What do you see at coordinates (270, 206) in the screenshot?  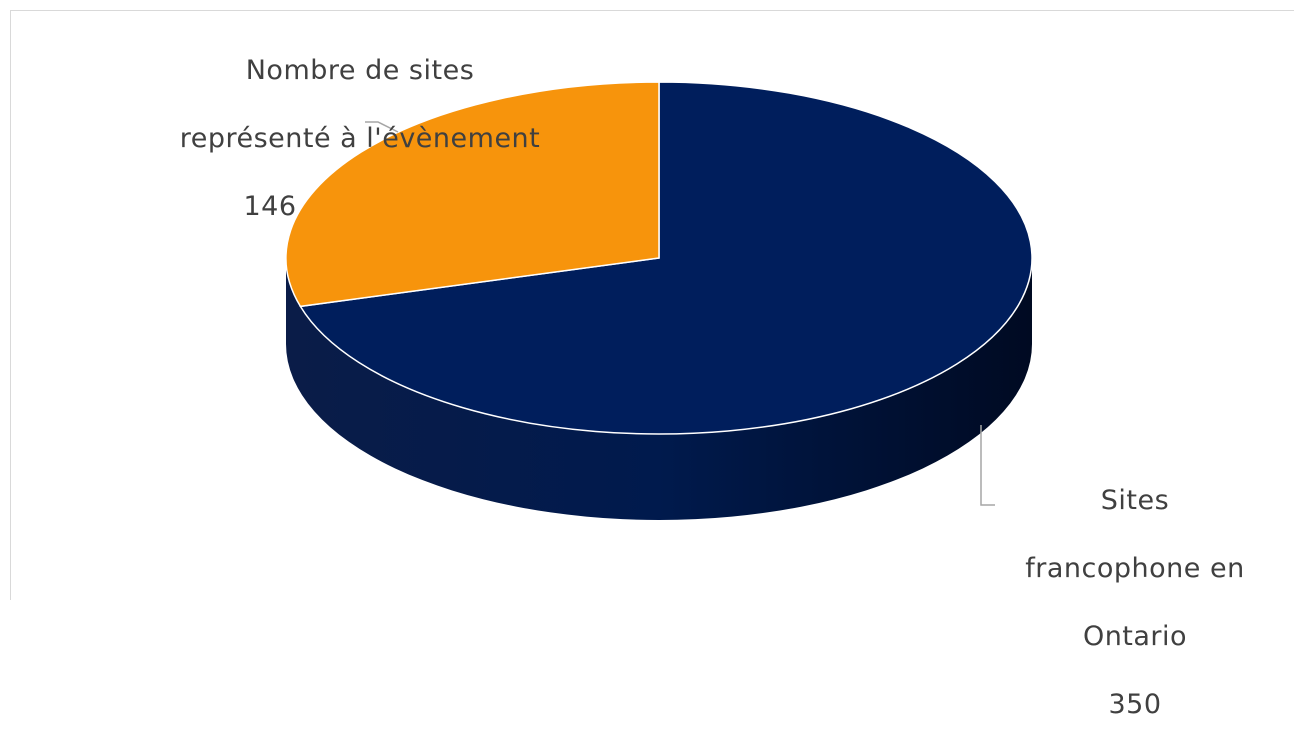 I see `slice-value-evenement: 146` at bounding box center [270, 206].